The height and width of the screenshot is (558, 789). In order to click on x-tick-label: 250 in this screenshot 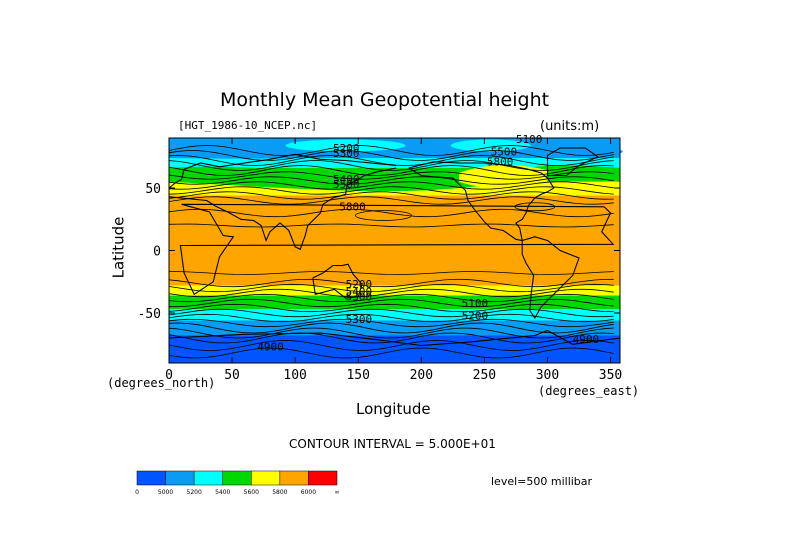, I will do `click(484, 375)`.